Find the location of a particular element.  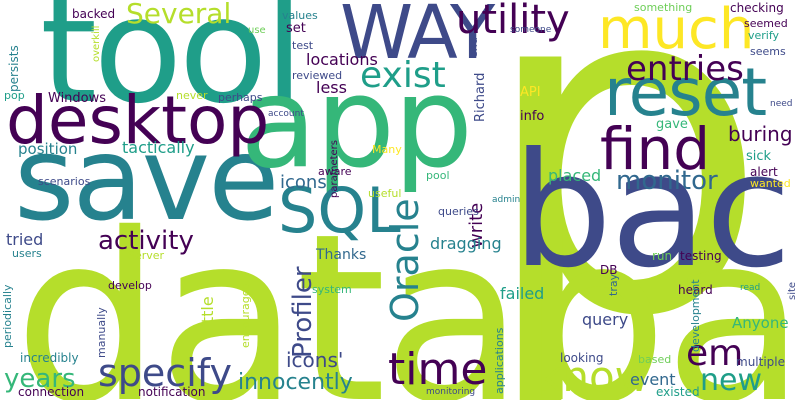

word-DB: DB is located at coordinates (609, 270).